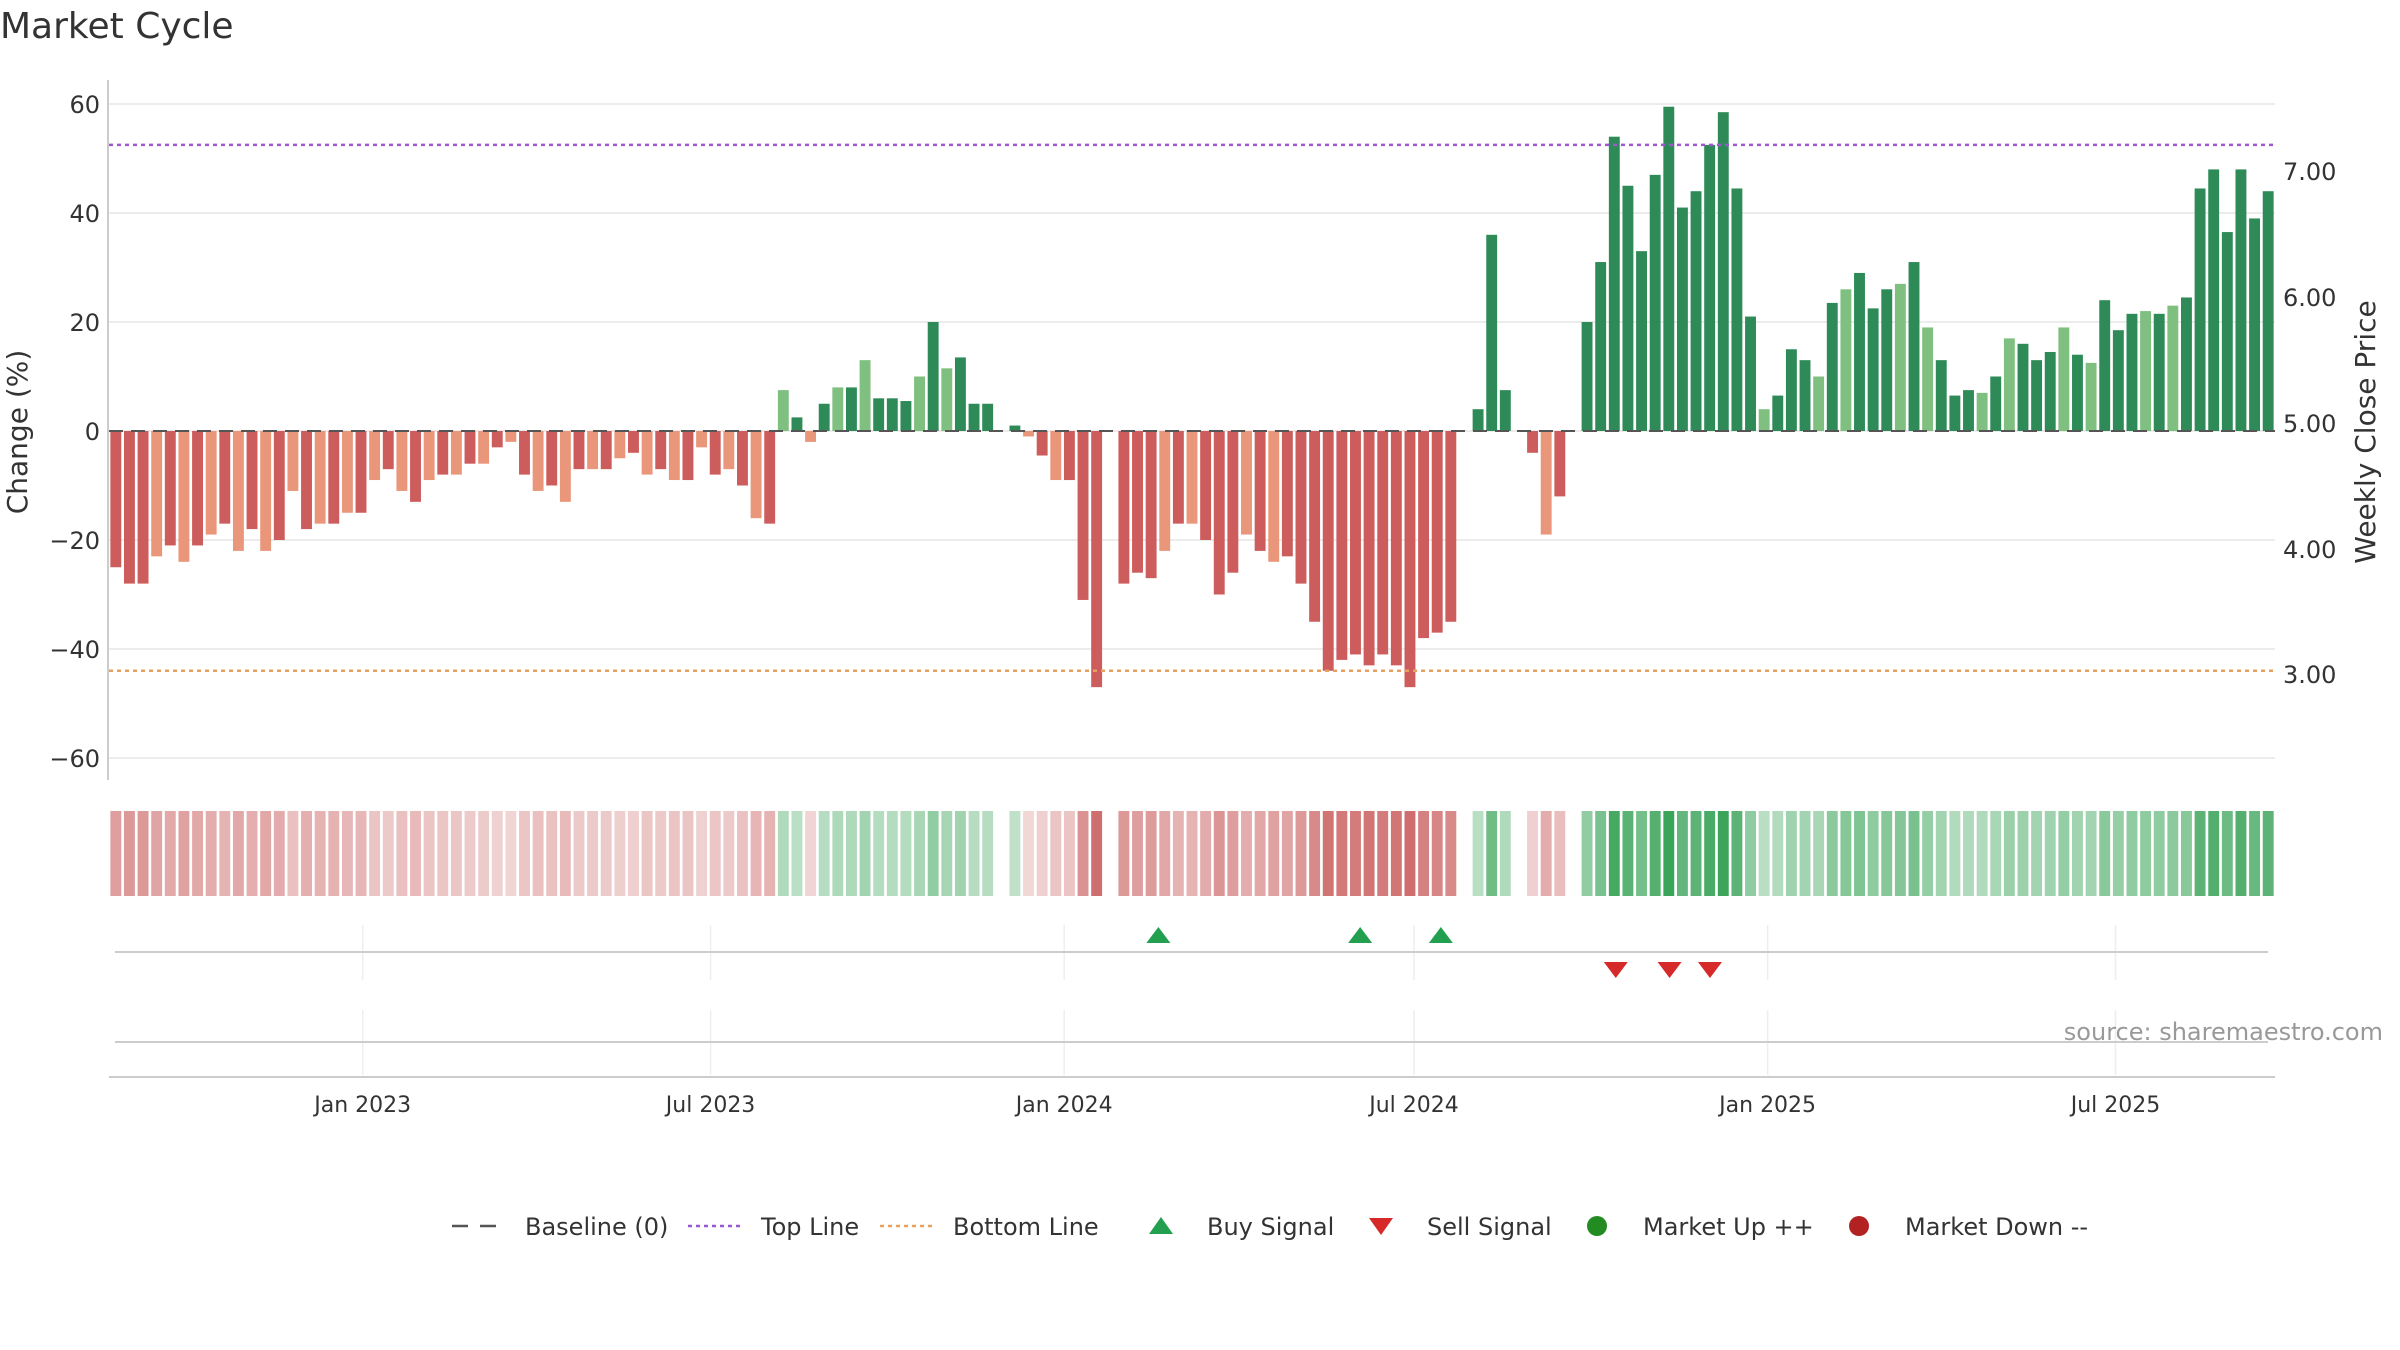  What do you see at coordinates (1728, 1227) in the screenshot?
I see `legend-label: Market Up ++` at bounding box center [1728, 1227].